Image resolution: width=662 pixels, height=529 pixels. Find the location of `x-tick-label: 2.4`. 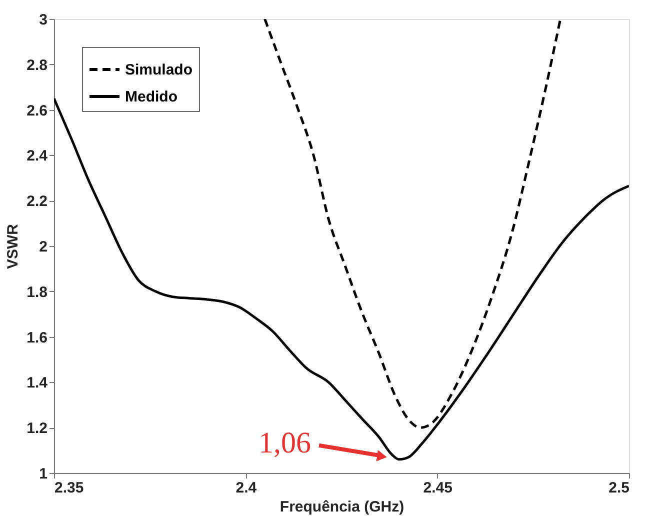

x-tick-label: 2.4 is located at coordinates (247, 488).